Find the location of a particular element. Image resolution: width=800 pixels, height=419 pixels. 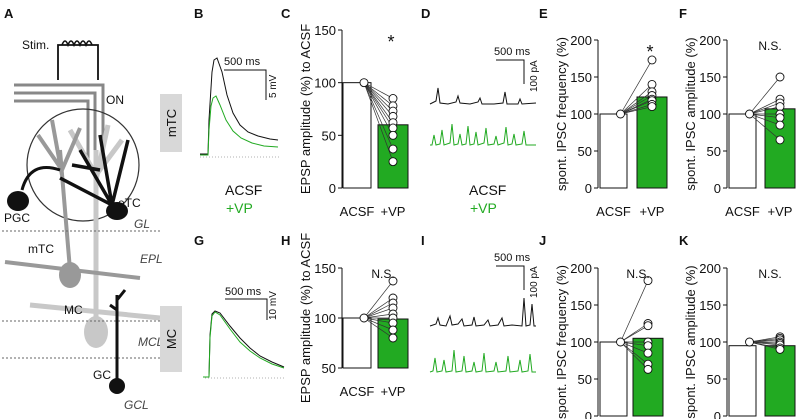

pgc-label: PGC is located at coordinates (17, 218).